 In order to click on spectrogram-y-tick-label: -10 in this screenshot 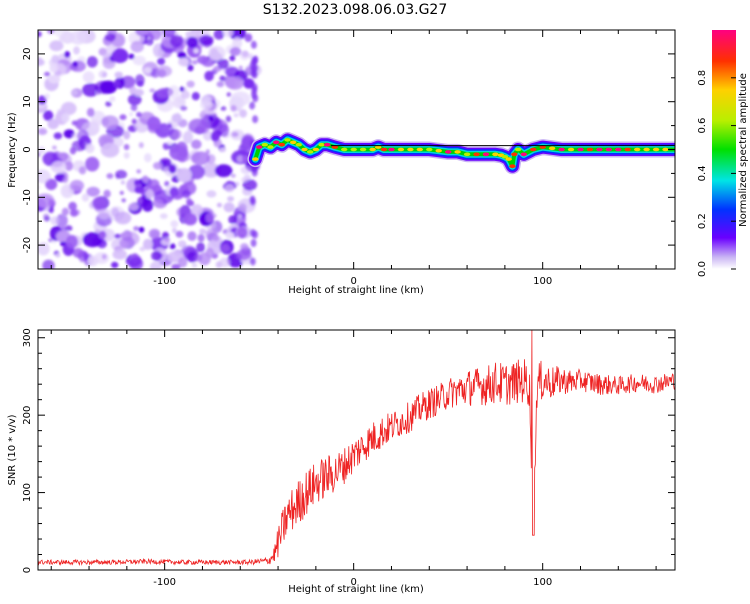, I will do `click(27, 197)`.